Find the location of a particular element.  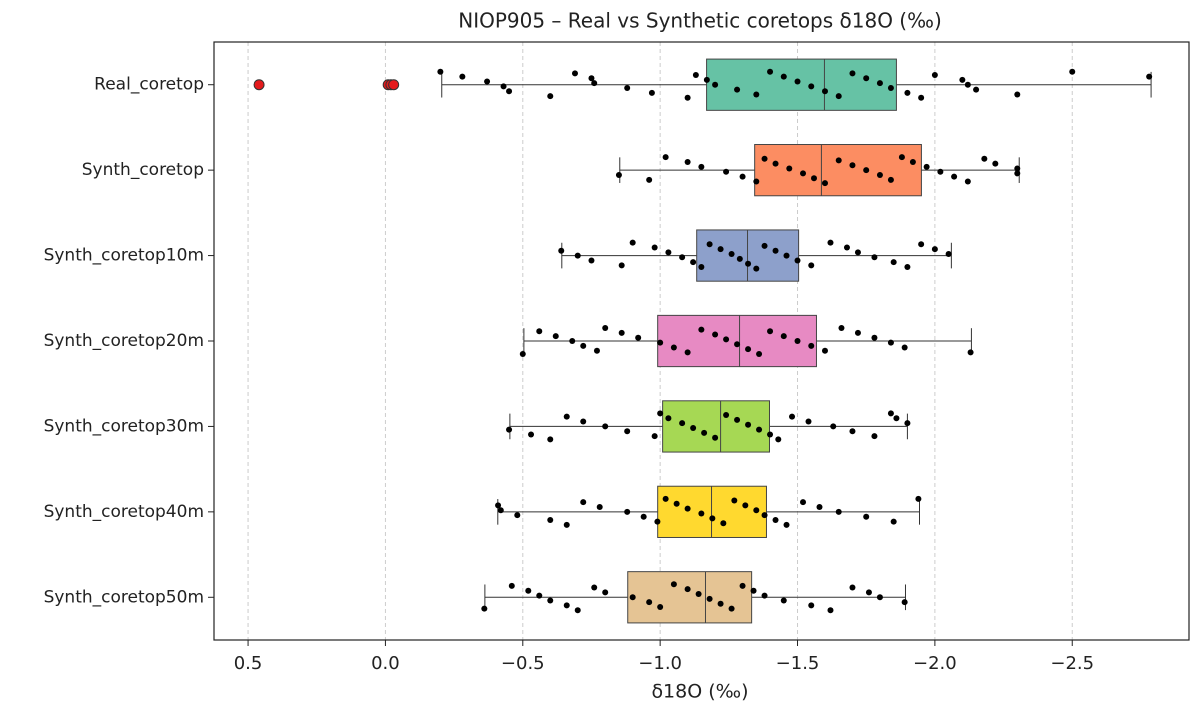

x-tick-label: 0.0 is located at coordinates (385, 663).